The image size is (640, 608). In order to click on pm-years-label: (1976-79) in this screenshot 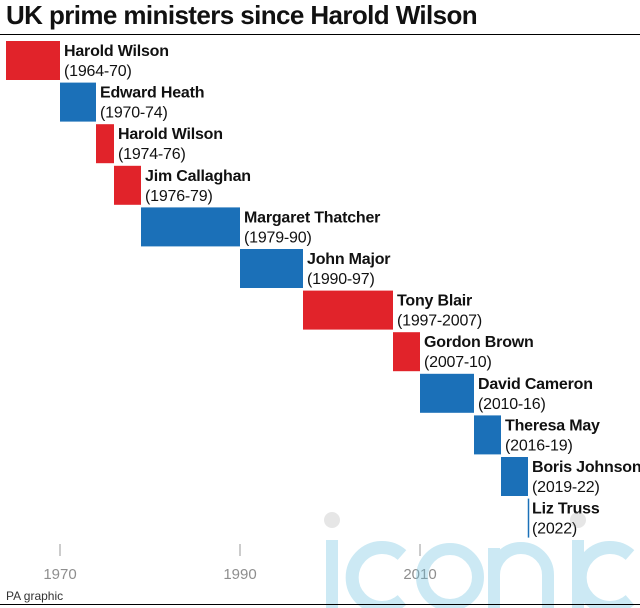, I will do `click(179, 196)`.